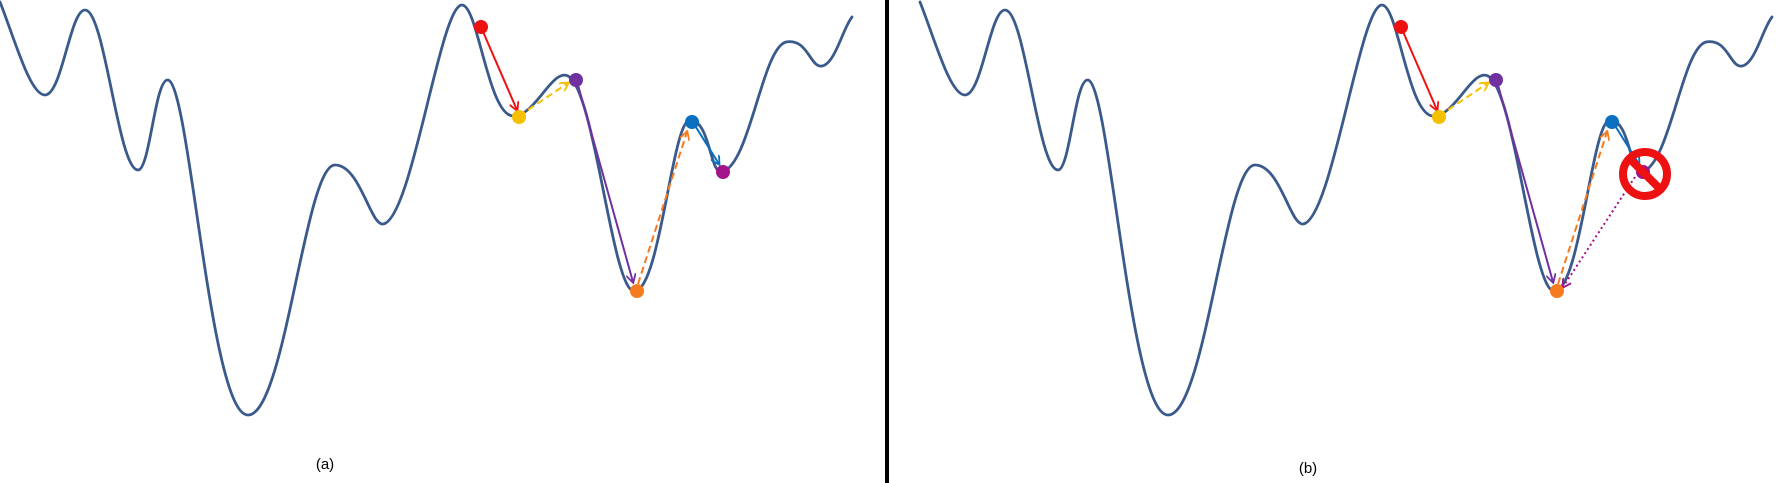 This screenshot has width=1776, height=483. Describe the element at coordinates (1645, 174) in the screenshot. I see `no-entry-icon` at that location.